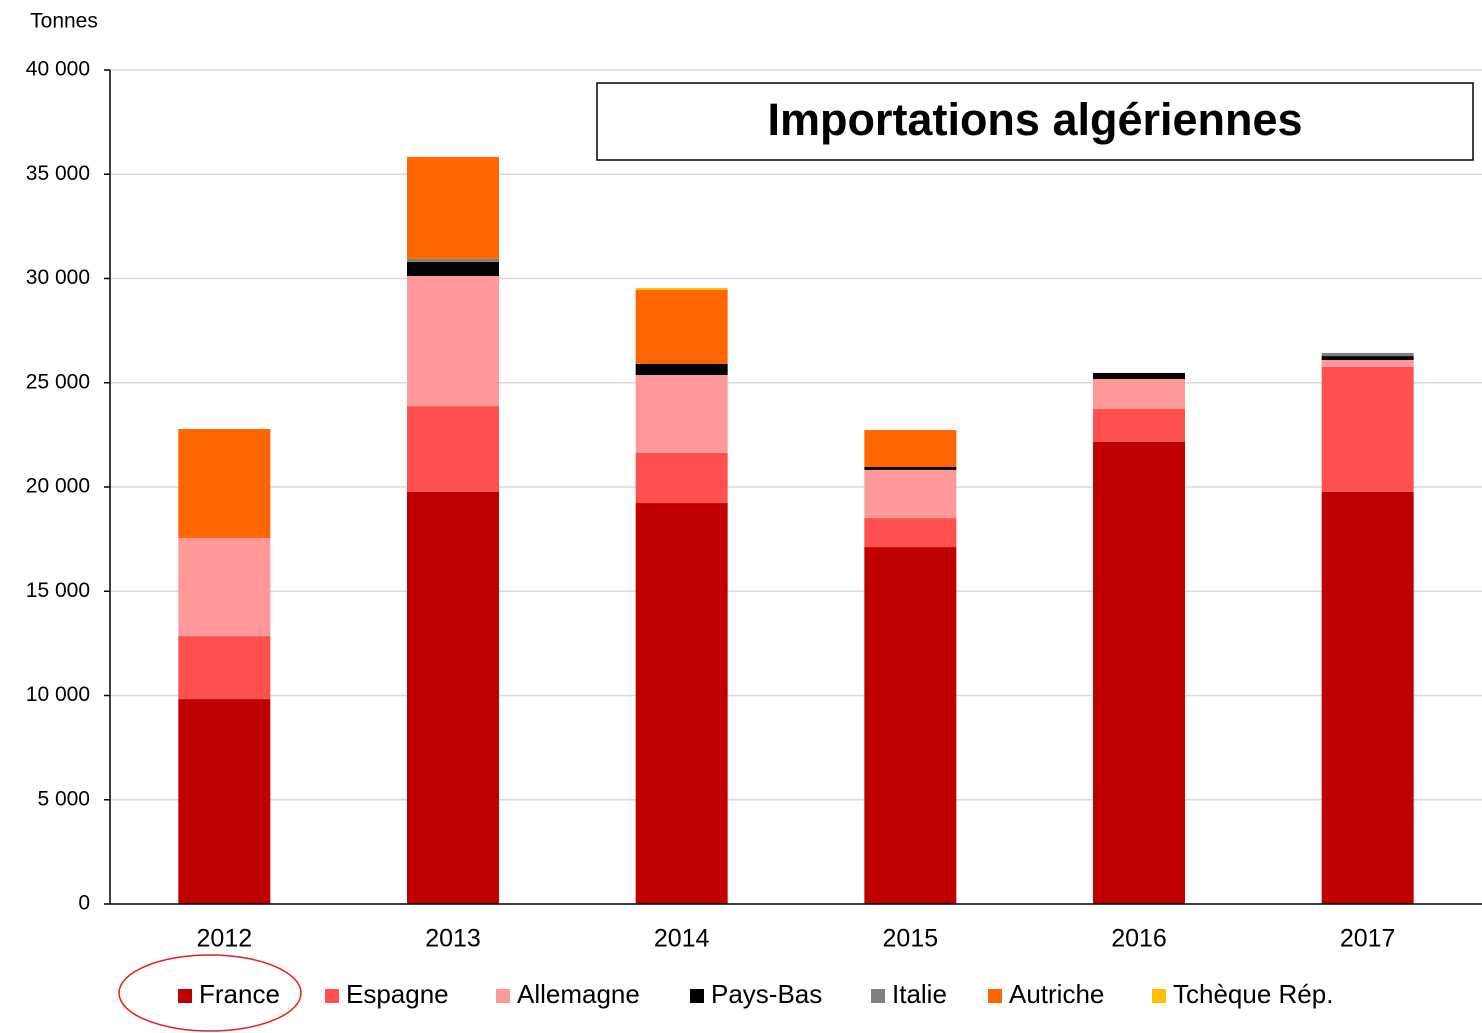 This screenshot has height=1033, width=1482. I want to click on legend-label: France, so click(239, 994).